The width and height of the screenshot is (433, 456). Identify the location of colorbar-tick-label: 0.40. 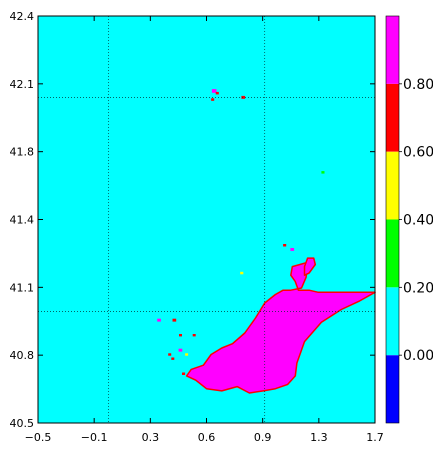
(418, 221).